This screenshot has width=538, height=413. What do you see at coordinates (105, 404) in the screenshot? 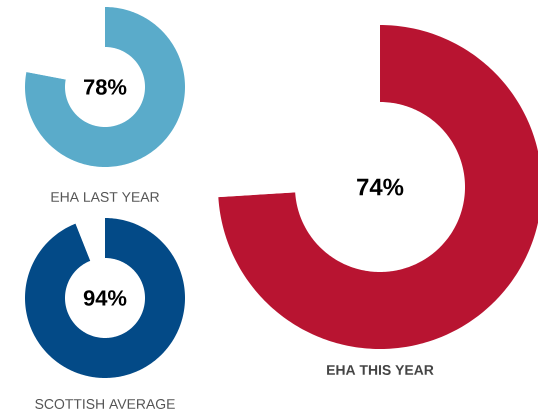
I see `text: SCOTTISH AVERAGE` at bounding box center [105, 404].